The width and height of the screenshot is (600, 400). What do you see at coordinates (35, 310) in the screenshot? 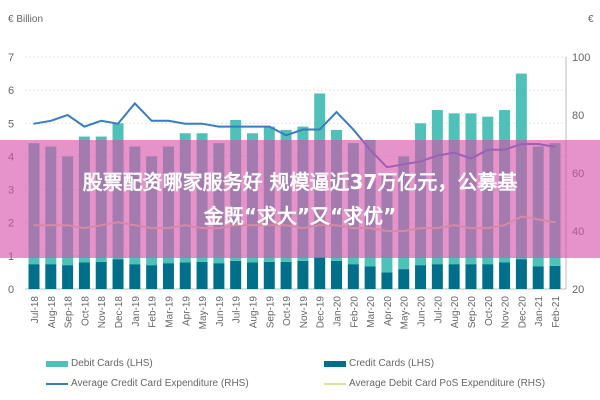
I see `x-tick-label: Jul-18` at bounding box center [35, 310].